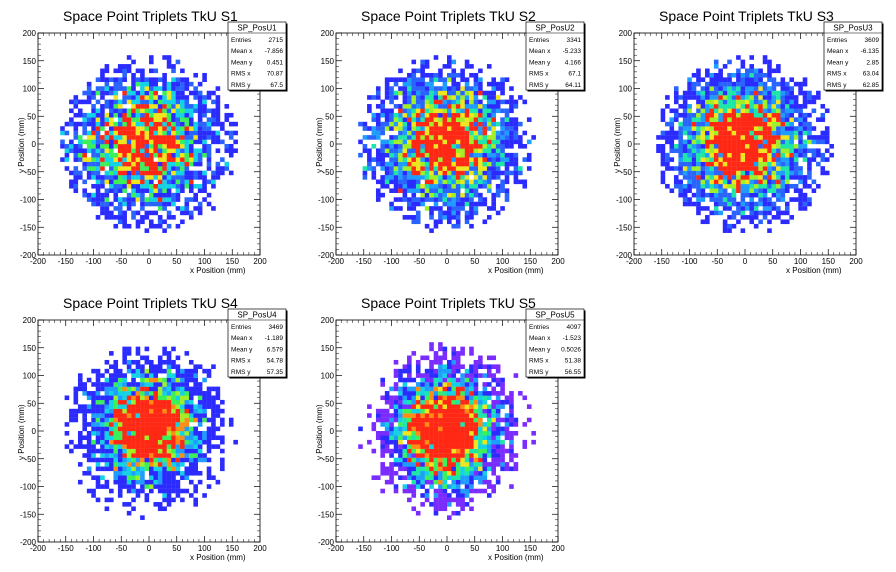  Describe the element at coordinates (689, 261) in the screenshot. I see `x-tick-label: -100` at that location.